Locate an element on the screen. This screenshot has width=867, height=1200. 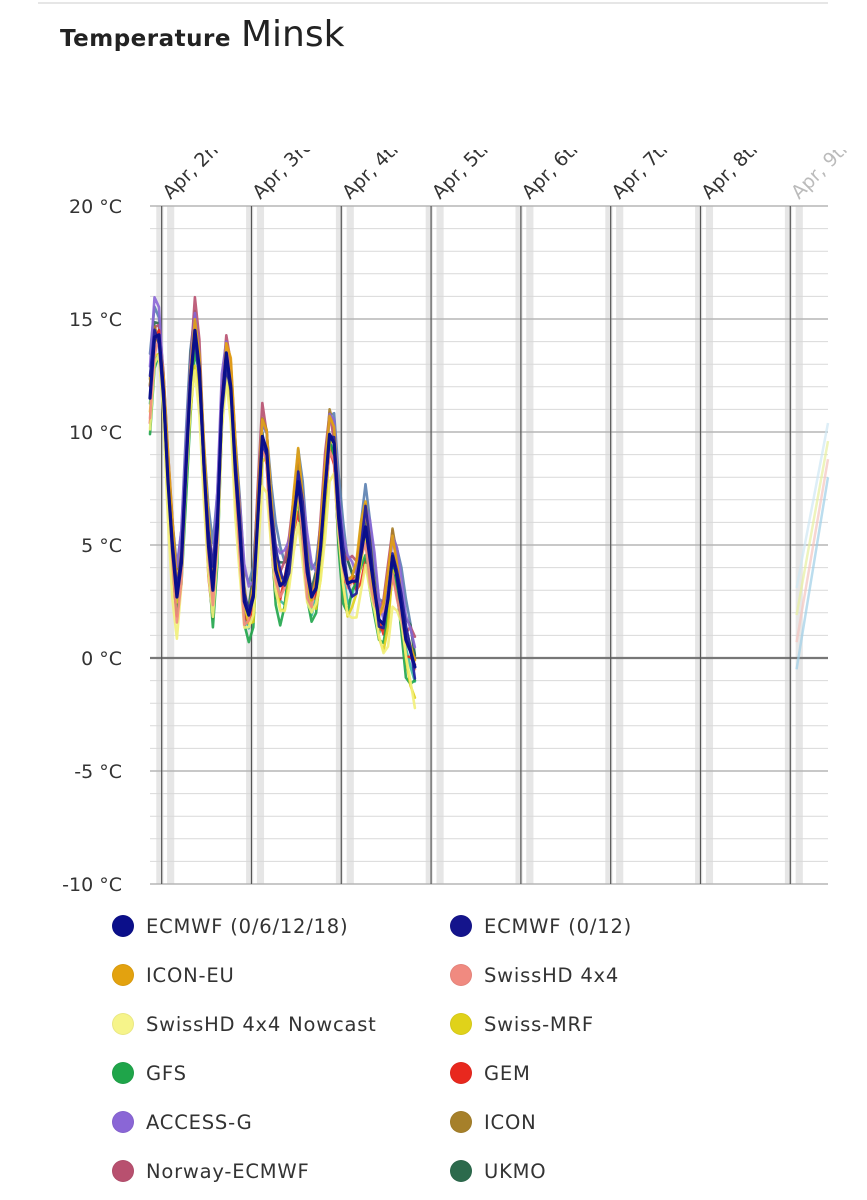
legend-item: UKMO is located at coordinates (498, 1171).